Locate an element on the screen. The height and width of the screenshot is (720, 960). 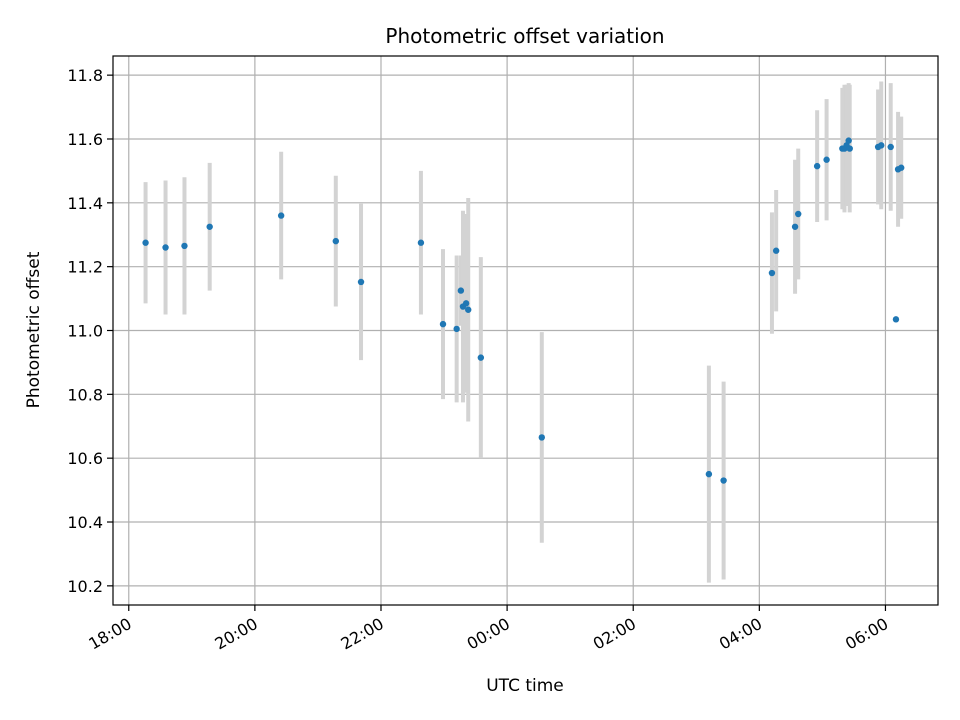
y-tick-label: 11.6 is located at coordinates (85, 139).